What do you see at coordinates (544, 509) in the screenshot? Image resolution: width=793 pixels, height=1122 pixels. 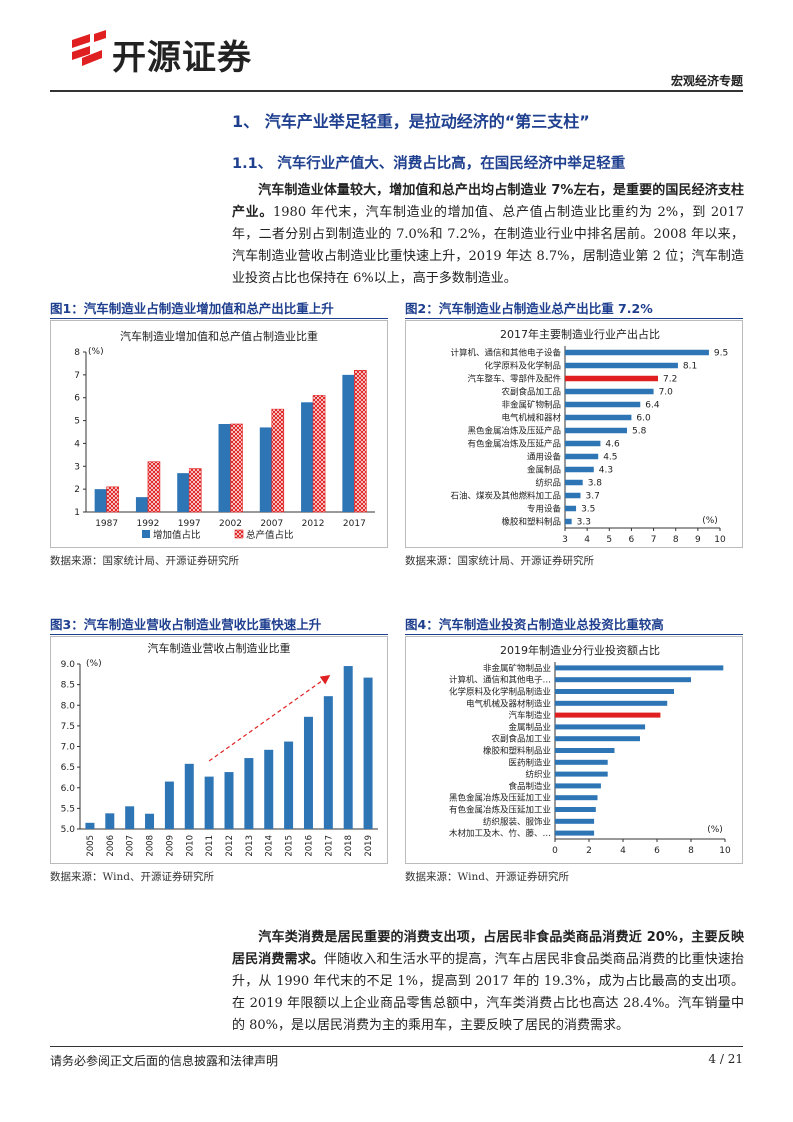 I see `category-label: 专用设备` at bounding box center [544, 509].